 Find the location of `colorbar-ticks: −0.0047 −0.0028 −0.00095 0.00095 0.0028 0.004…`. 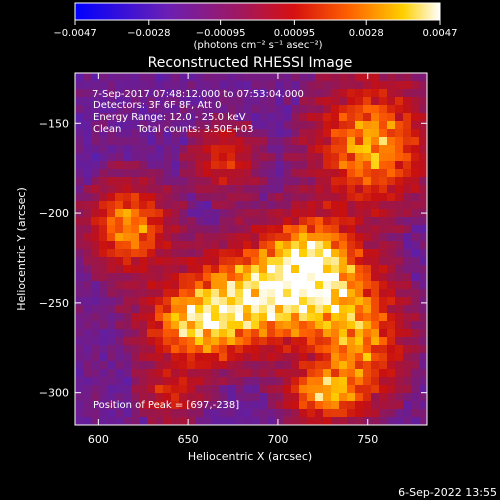

colorbar-ticks: −0.0047 −0.0028 −0.00095 0.00095 0.0028 0.004… is located at coordinates (255, 29).